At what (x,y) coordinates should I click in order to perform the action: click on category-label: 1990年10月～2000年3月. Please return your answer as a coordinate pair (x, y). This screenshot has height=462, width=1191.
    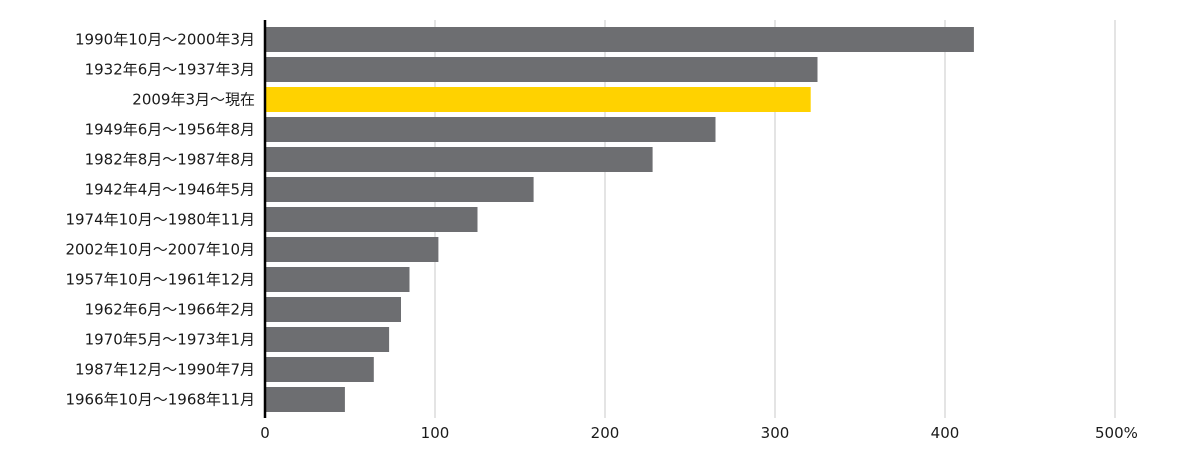
    Looking at the image, I should click on (165, 40).